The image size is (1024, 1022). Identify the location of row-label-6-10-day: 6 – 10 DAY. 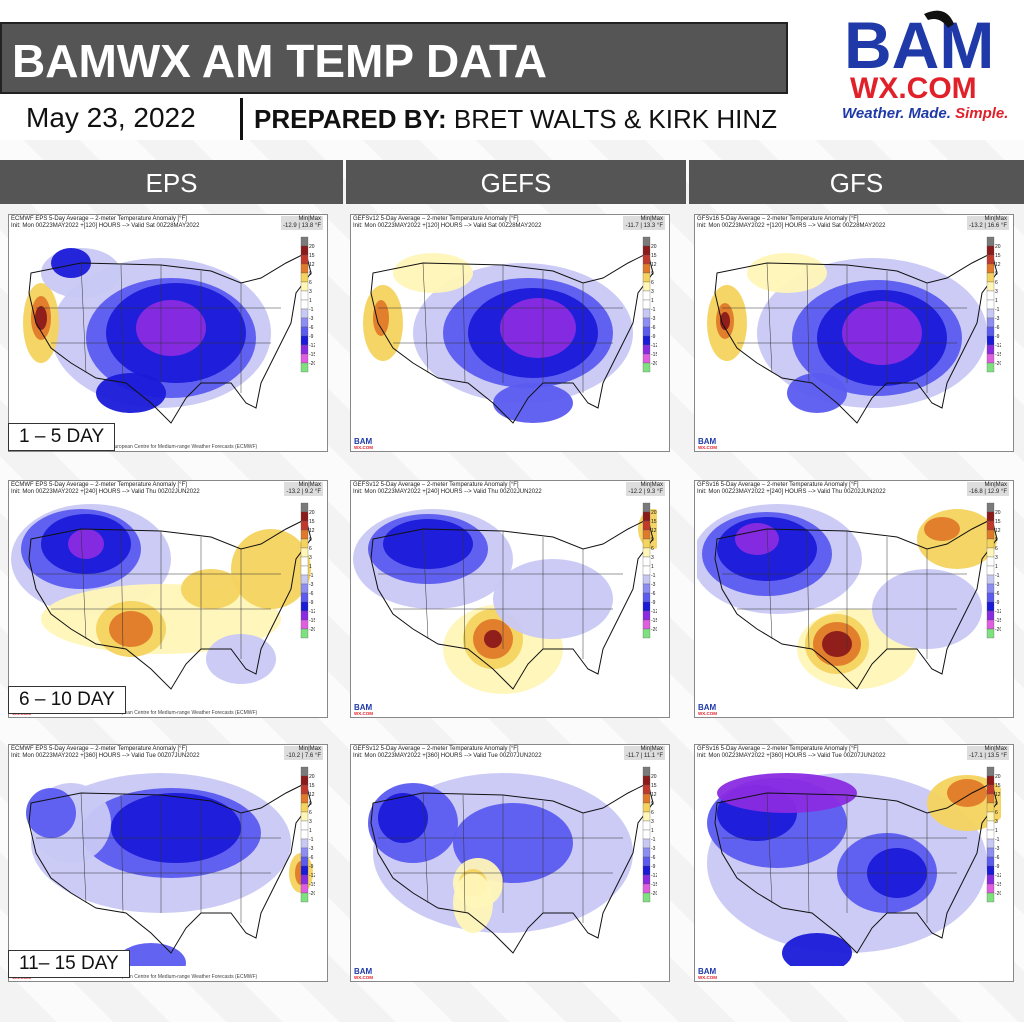
(67, 700).